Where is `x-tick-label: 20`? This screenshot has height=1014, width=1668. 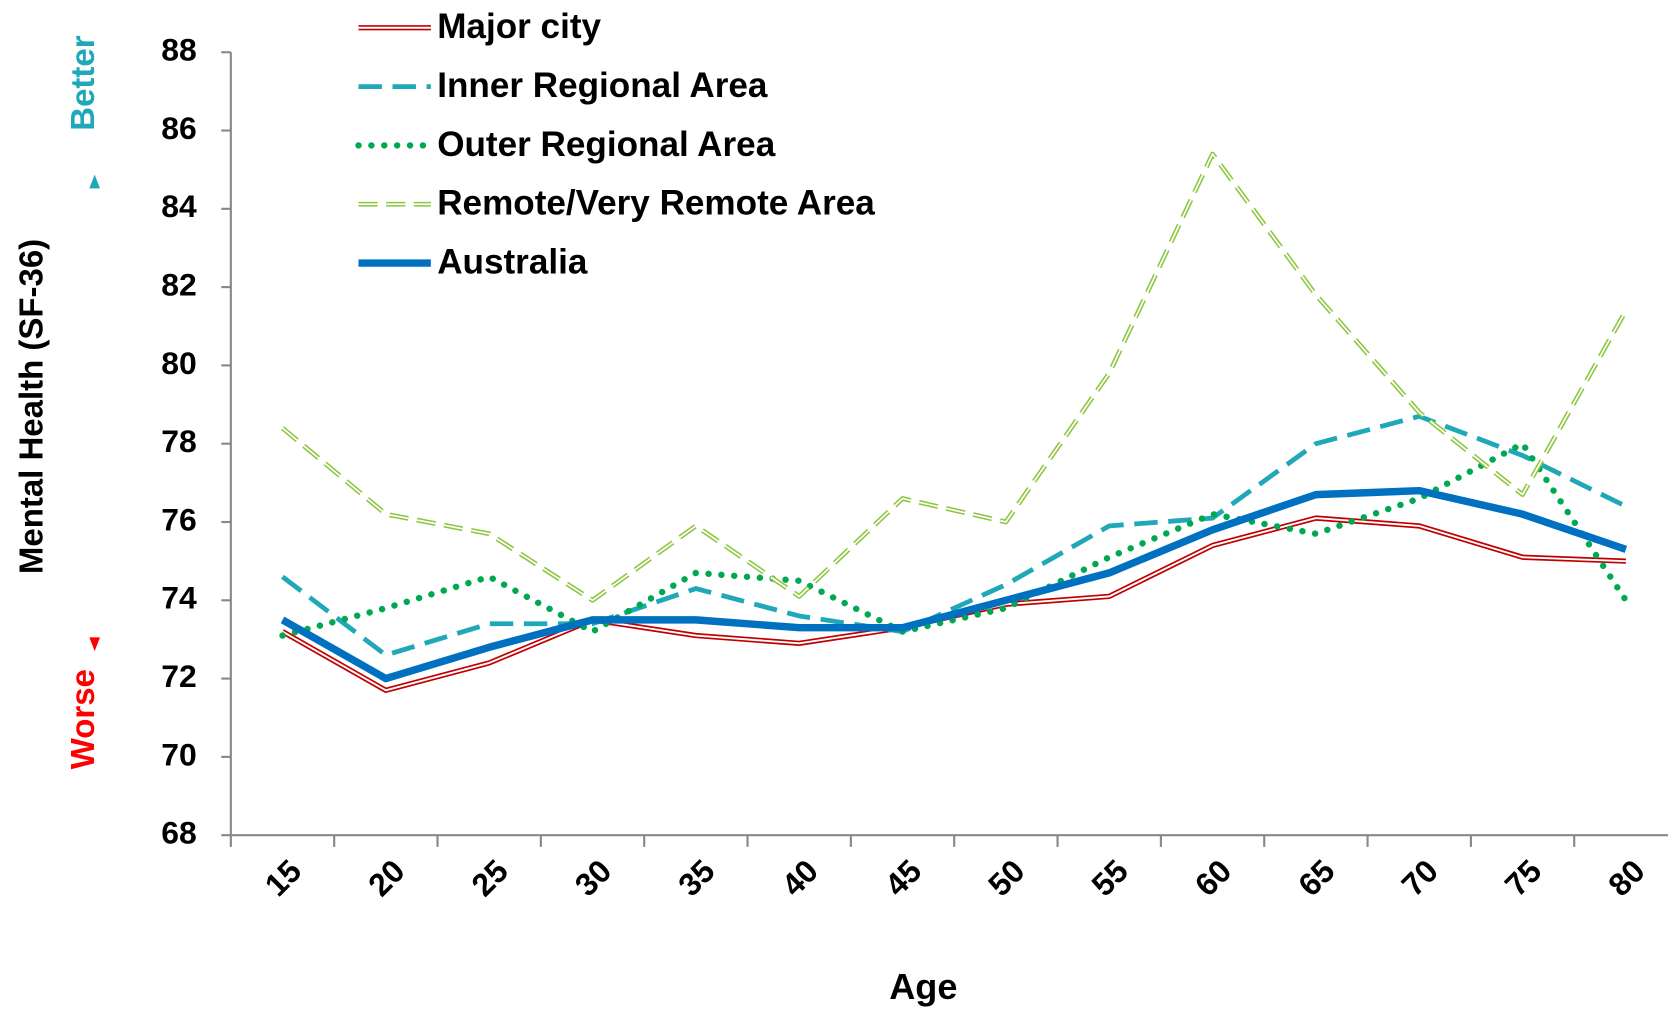
x-tick-label: 20 is located at coordinates (386, 878).